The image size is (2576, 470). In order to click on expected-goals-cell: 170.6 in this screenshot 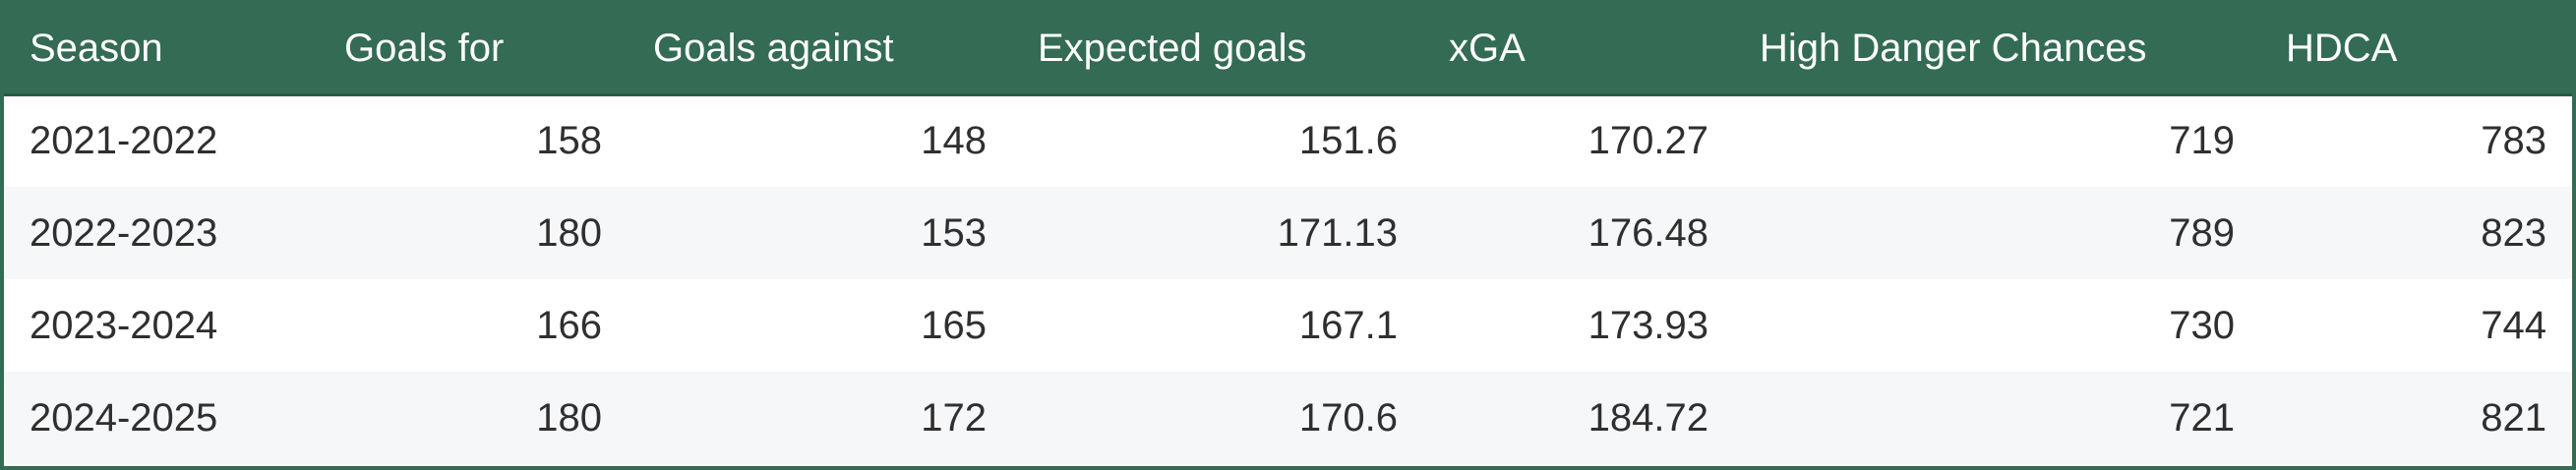, I will do `click(1348, 417)`.